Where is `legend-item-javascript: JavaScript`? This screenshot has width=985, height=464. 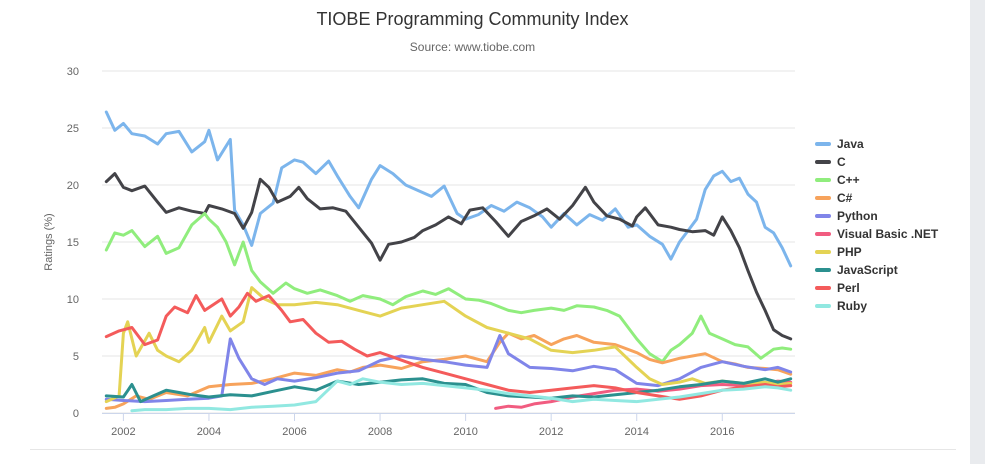
legend-item-javascript: JavaScript is located at coordinates (876, 270).